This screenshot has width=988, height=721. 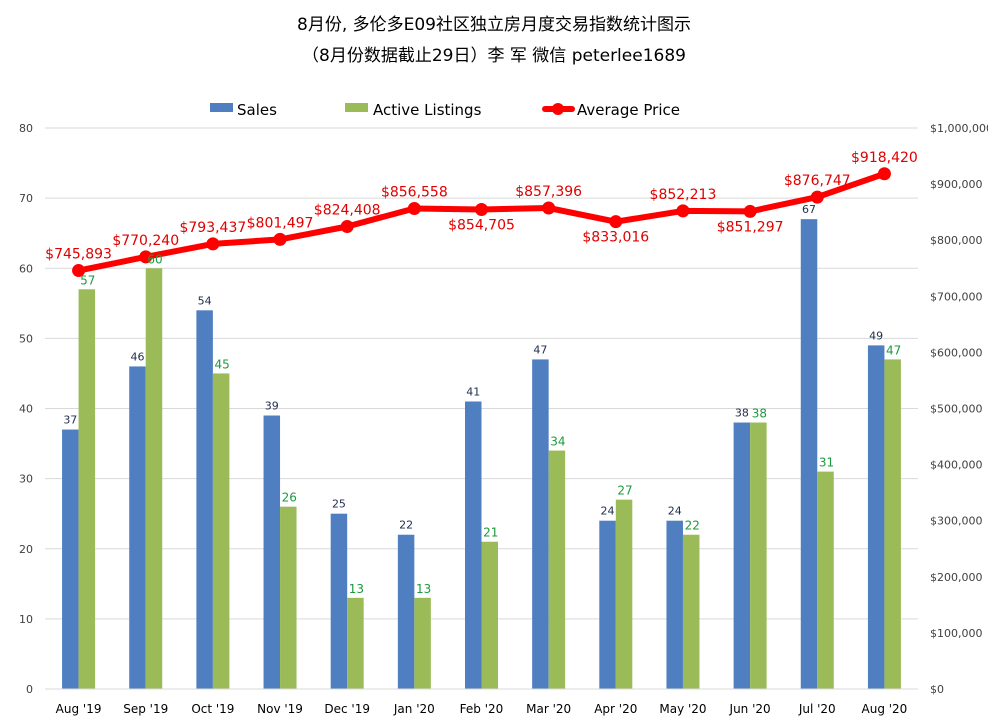 I want to click on y-left-tick-label: 80, so click(x=26, y=128).